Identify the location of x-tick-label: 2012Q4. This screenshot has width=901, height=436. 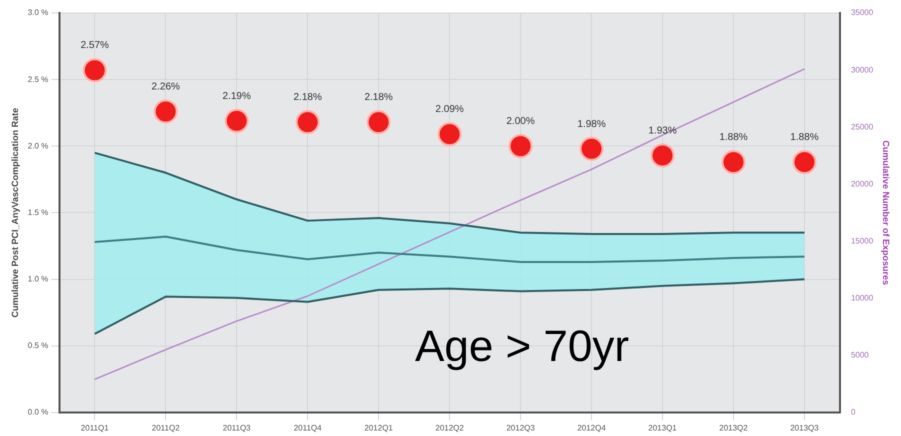
(591, 427).